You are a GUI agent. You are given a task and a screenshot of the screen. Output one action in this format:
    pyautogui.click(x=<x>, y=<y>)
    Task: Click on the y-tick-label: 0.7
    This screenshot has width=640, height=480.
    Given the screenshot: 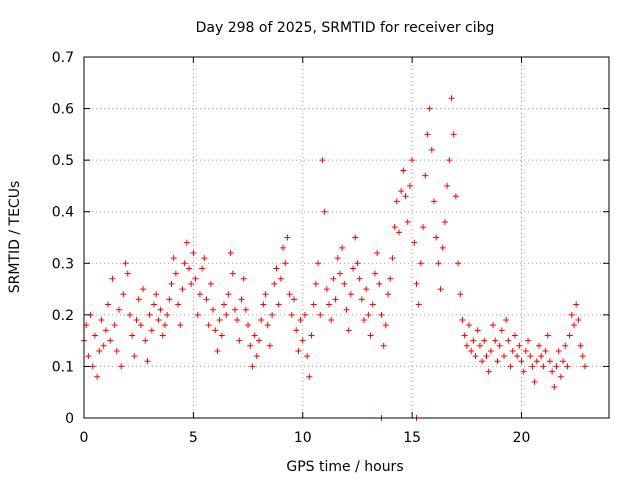 What is the action you would take?
    pyautogui.click(x=63, y=58)
    